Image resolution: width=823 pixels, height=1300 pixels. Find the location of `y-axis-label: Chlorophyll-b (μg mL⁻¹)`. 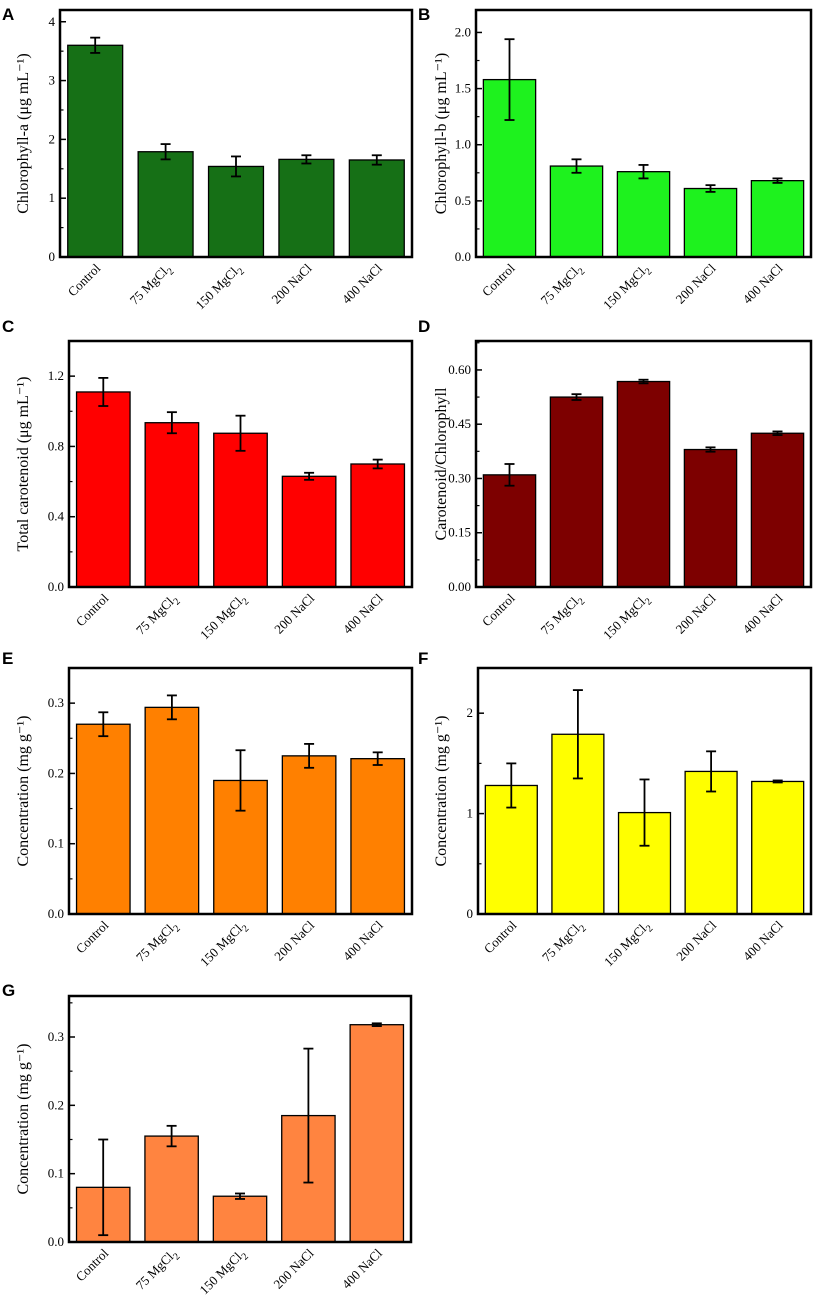

y-axis-label: Chlorophyll-b (μg mL⁻¹) is located at coordinates (441, 133).